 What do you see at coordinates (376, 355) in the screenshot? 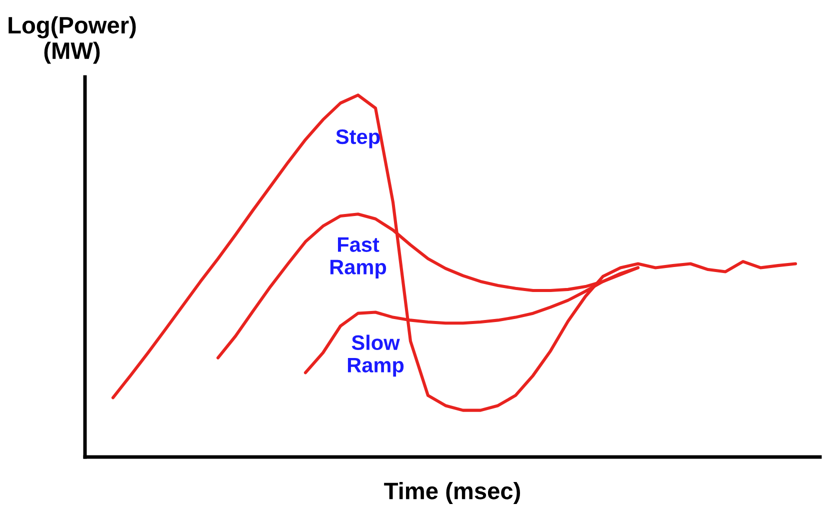
I see `series-label: Slow Ramp` at bounding box center [376, 355].